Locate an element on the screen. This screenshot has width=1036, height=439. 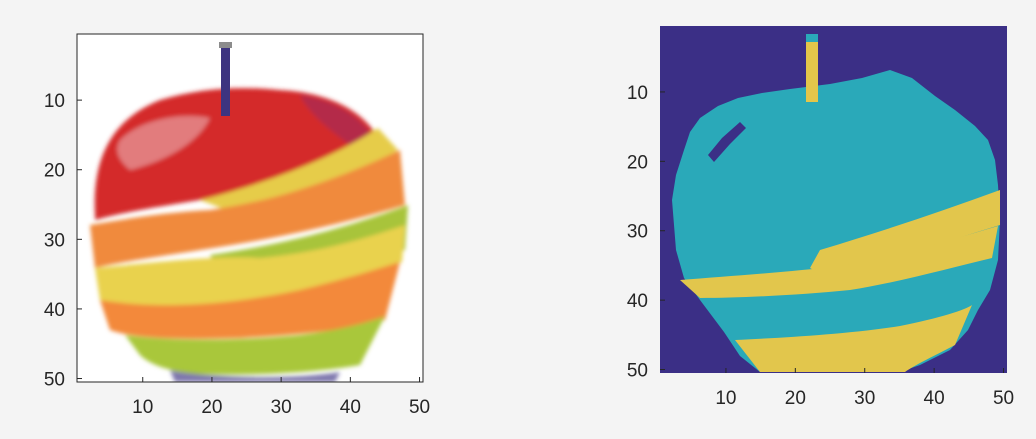
cluster-a-gap is located at coordinates (727, 142).